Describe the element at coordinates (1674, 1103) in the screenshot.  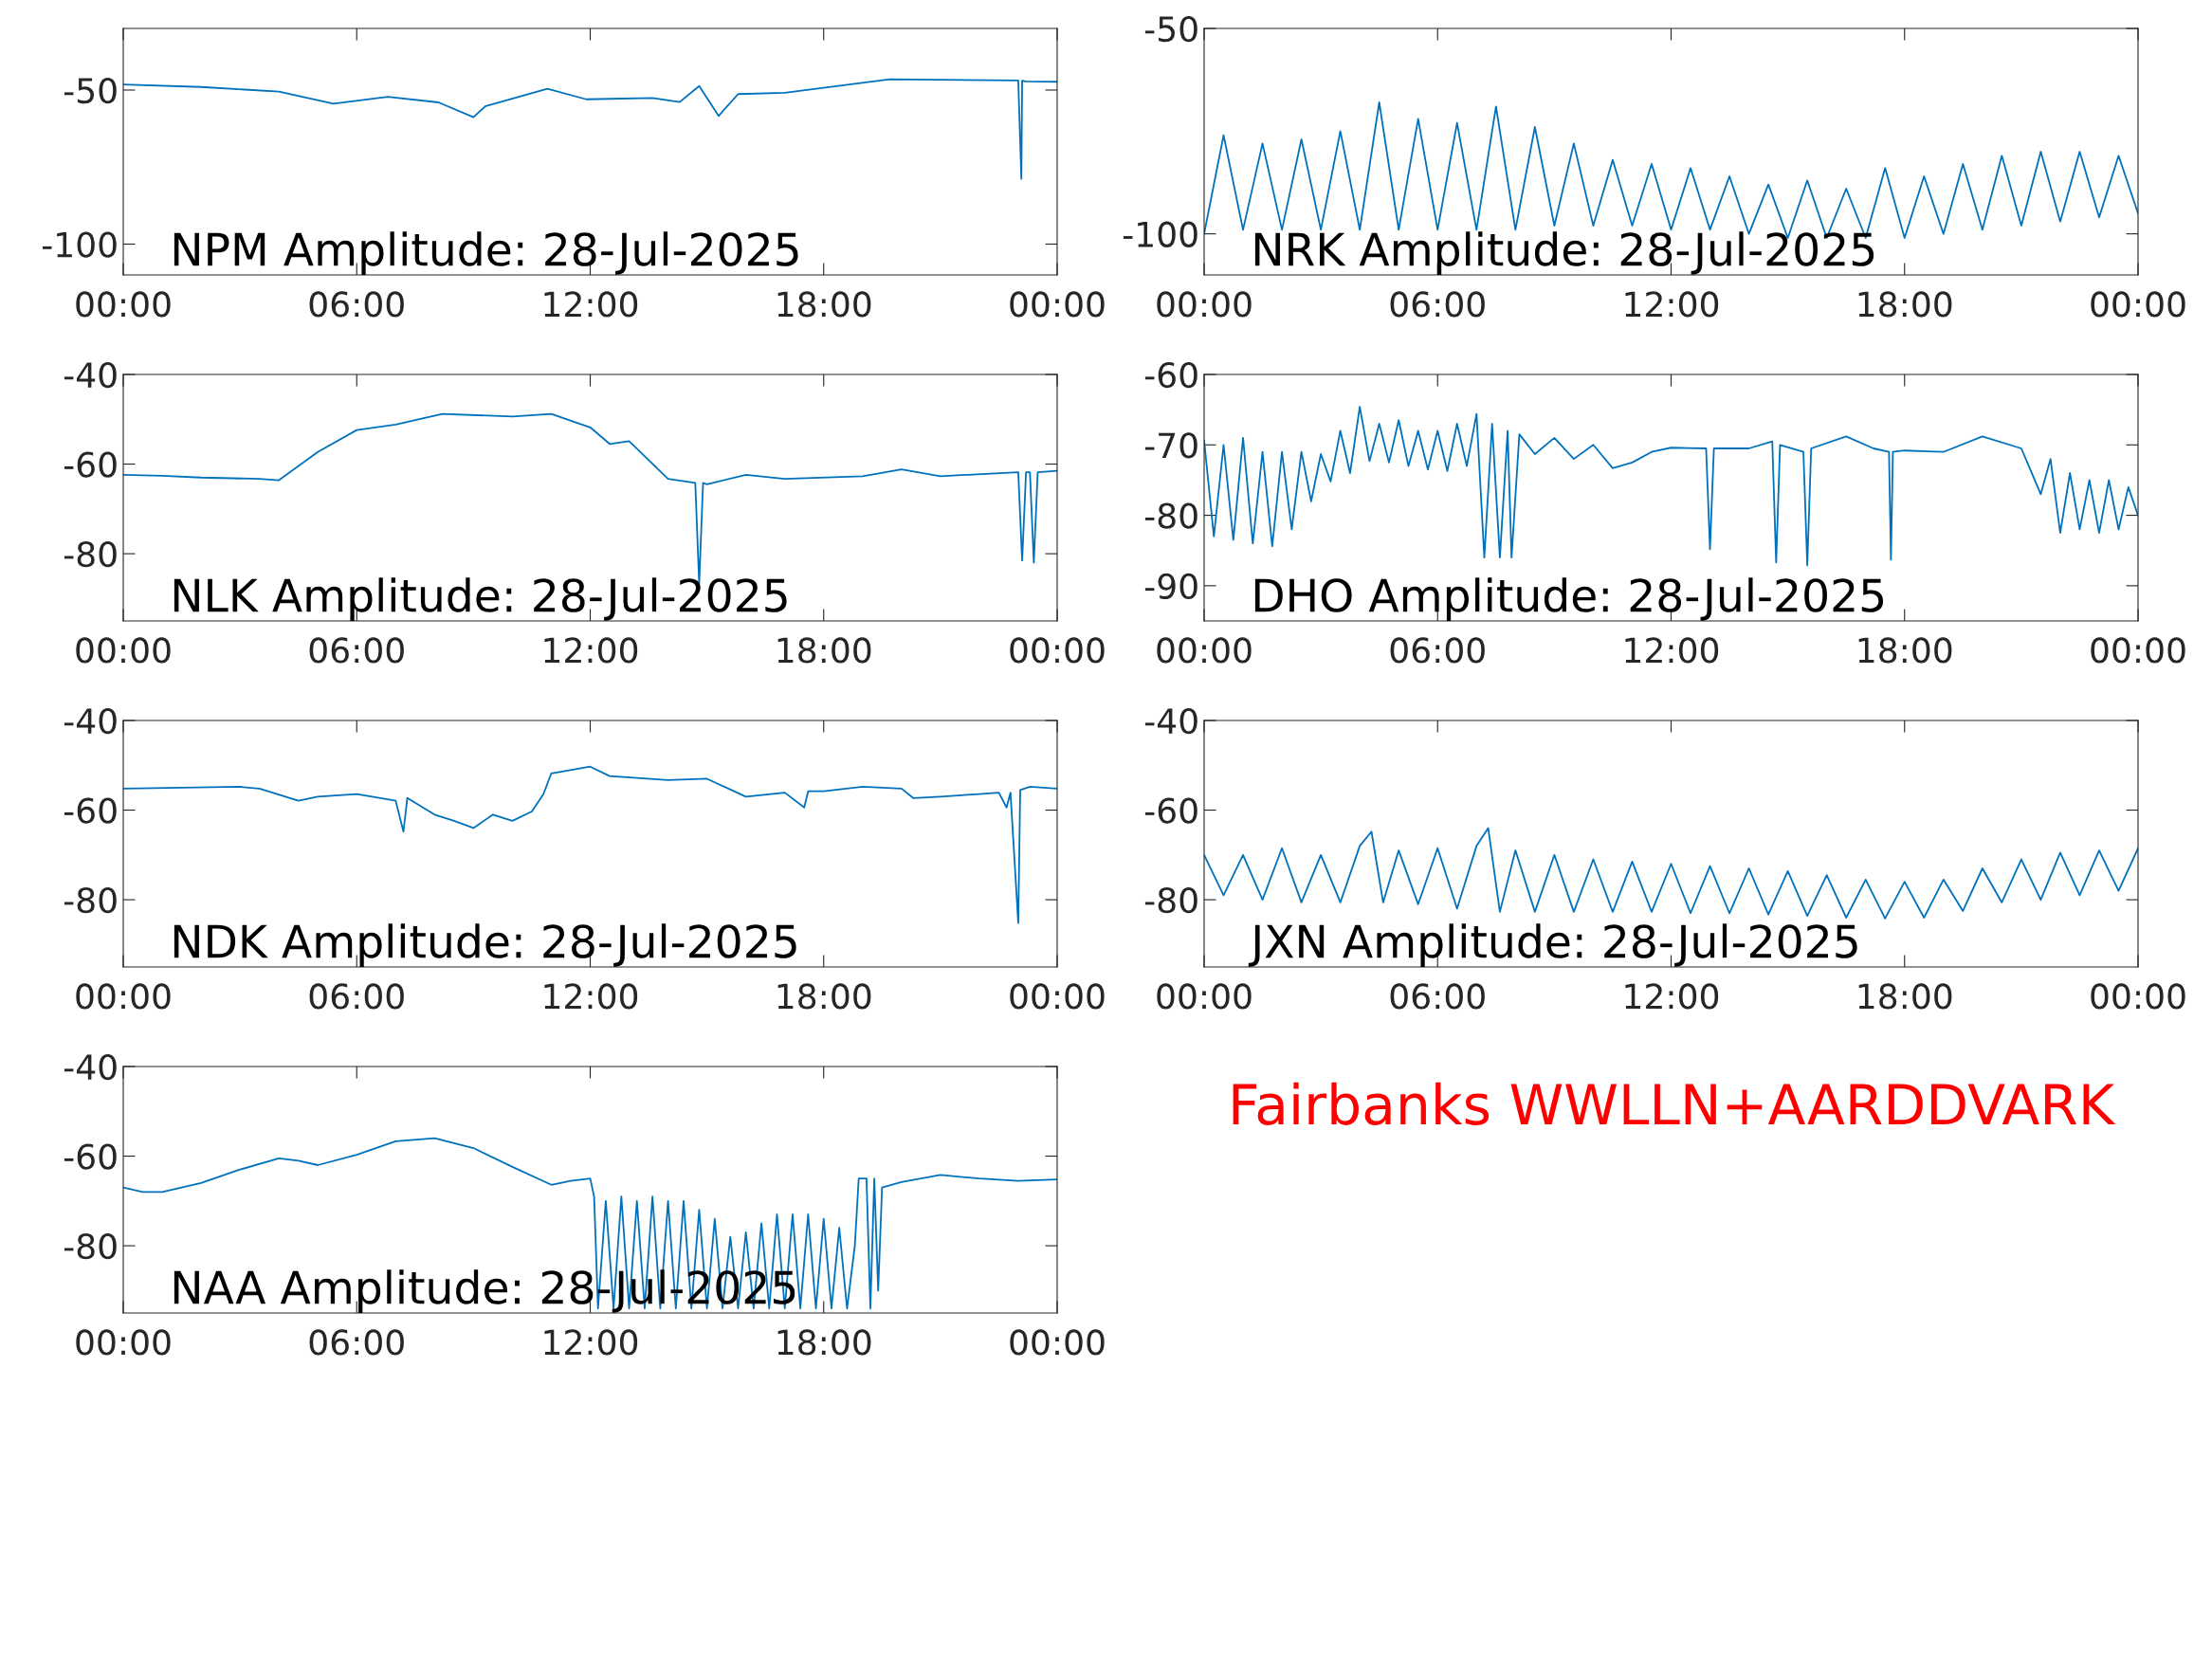
I see `text: Fairbanks WWLLN+AARDDVARK` at that location.